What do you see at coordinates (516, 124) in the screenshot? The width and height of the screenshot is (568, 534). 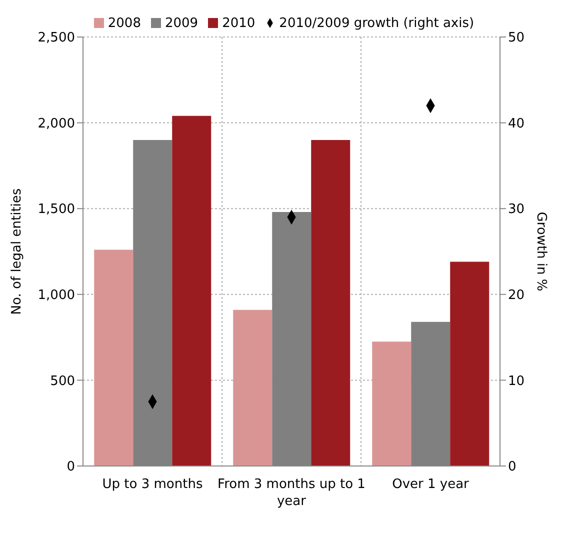 I see `y2-tick-label: 40` at bounding box center [516, 124].